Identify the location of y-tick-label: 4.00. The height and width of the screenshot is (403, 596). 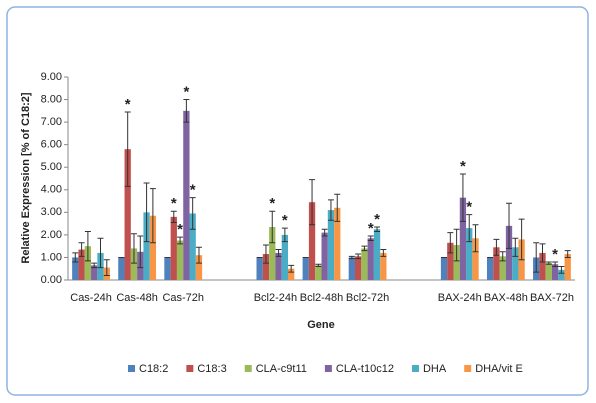
(51, 190).